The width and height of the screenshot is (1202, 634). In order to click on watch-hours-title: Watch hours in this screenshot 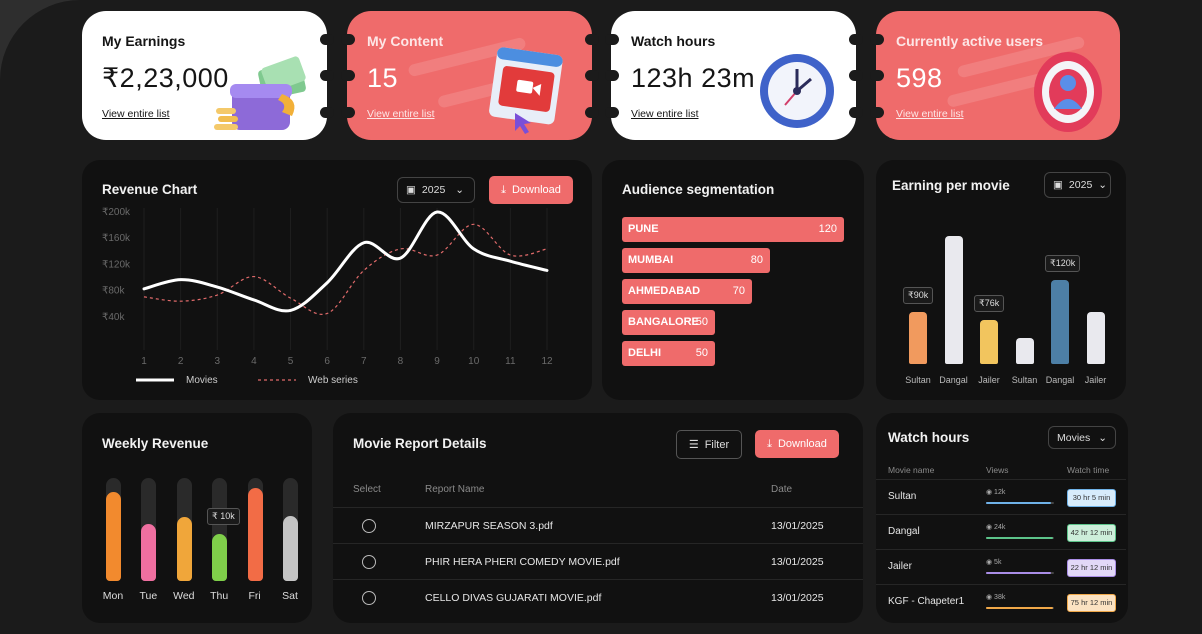, I will do `click(673, 41)`.